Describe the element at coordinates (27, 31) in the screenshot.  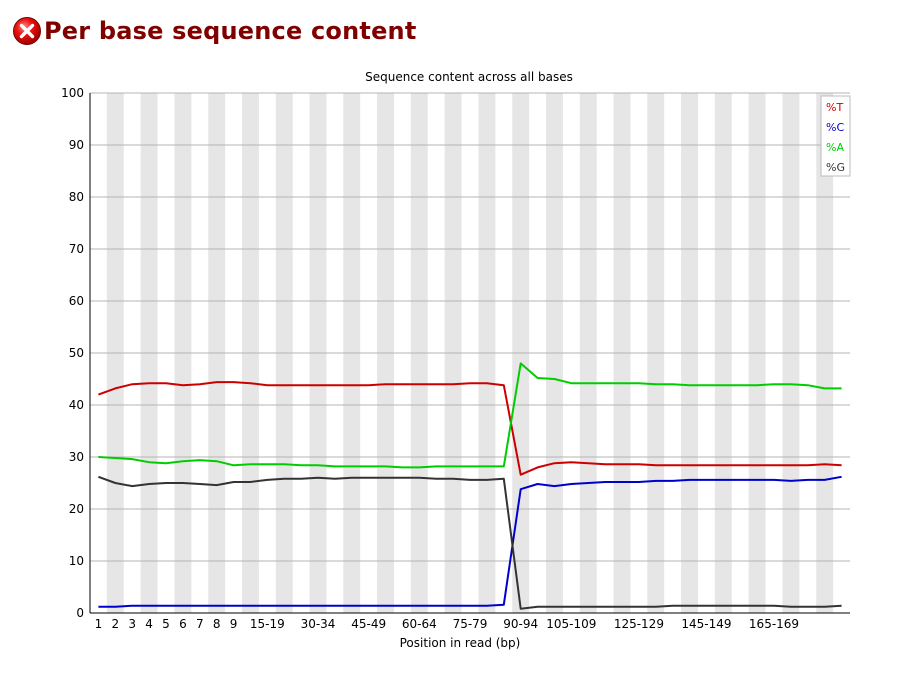
I see `fail-icon` at that location.